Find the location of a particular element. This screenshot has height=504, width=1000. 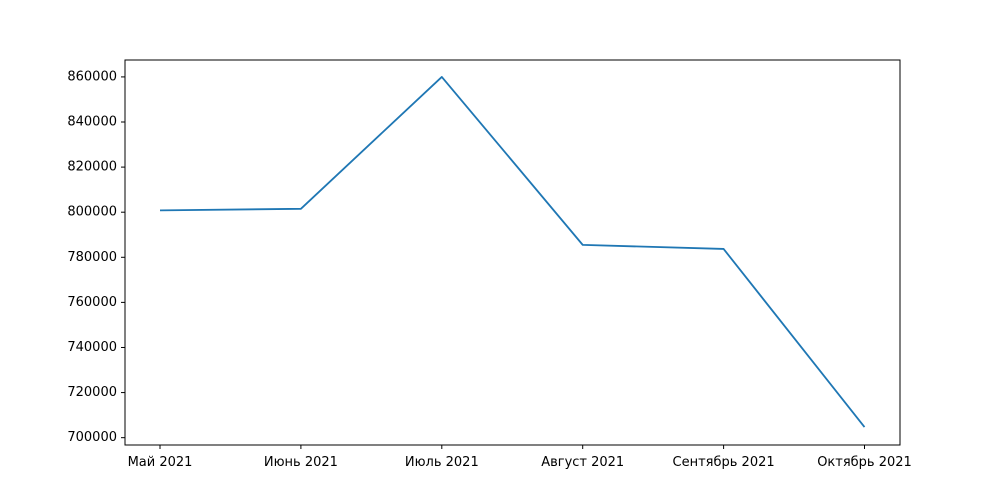

x-tick-label: Май 2021 is located at coordinates (160, 462).